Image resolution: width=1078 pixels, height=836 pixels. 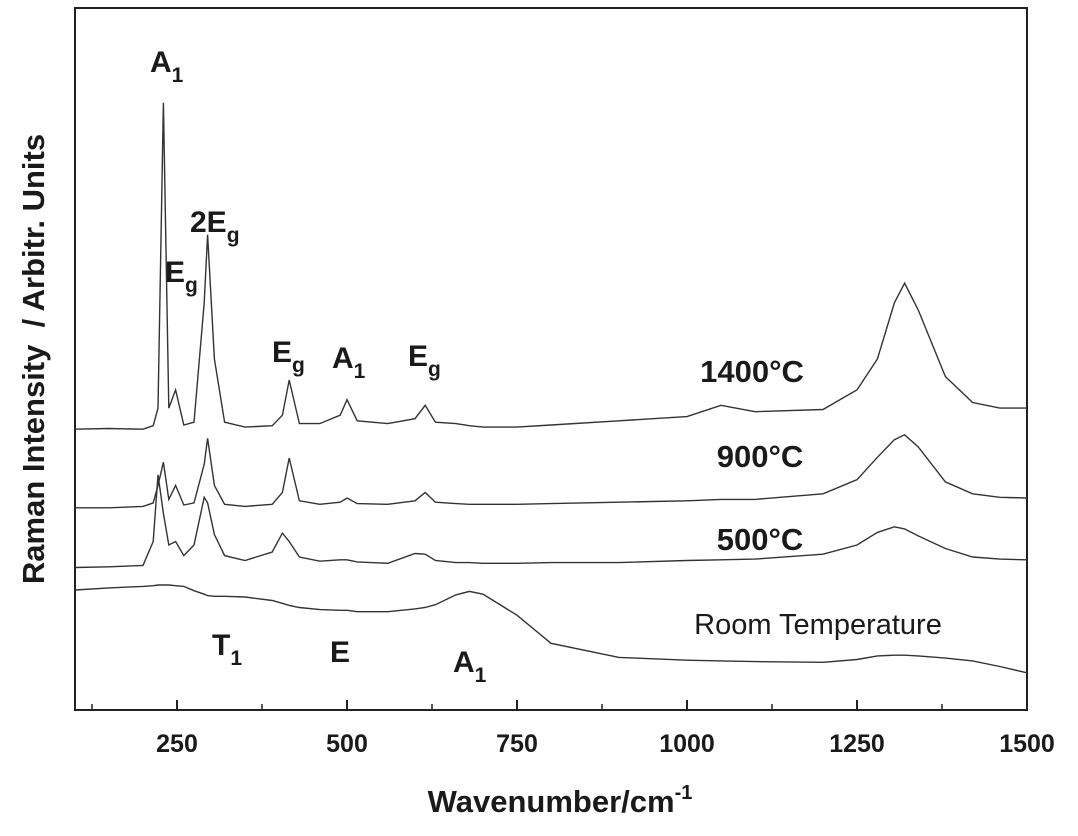 What do you see at coordinates (347, 744) in the screenshot?
I see `x-tick-label: 500` at bounding box center [347, 744].